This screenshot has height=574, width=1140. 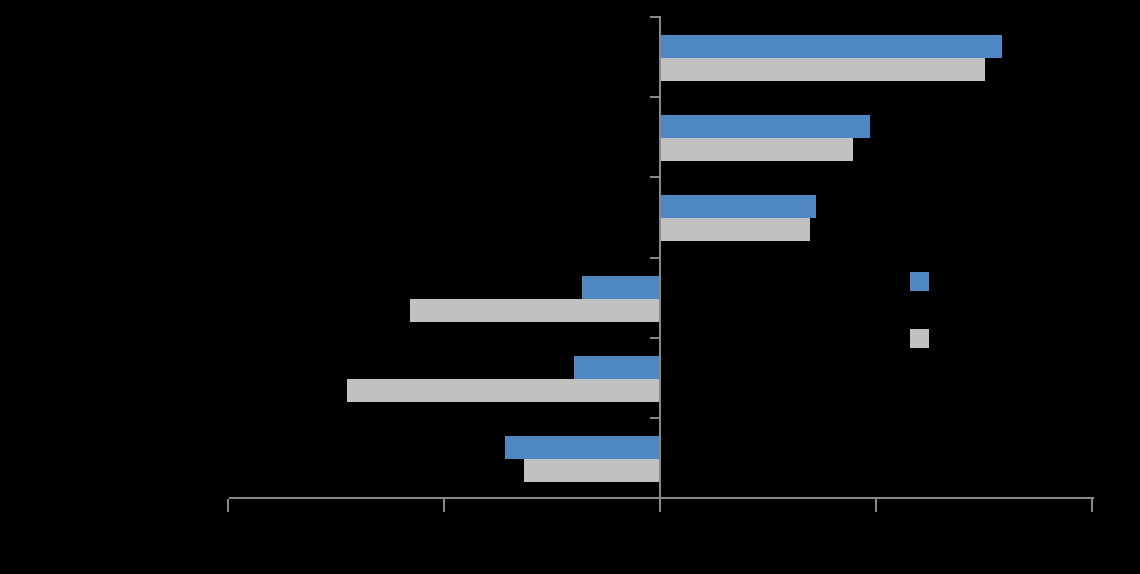 I want to click on y-axis-line, so click(x=660, y=264).